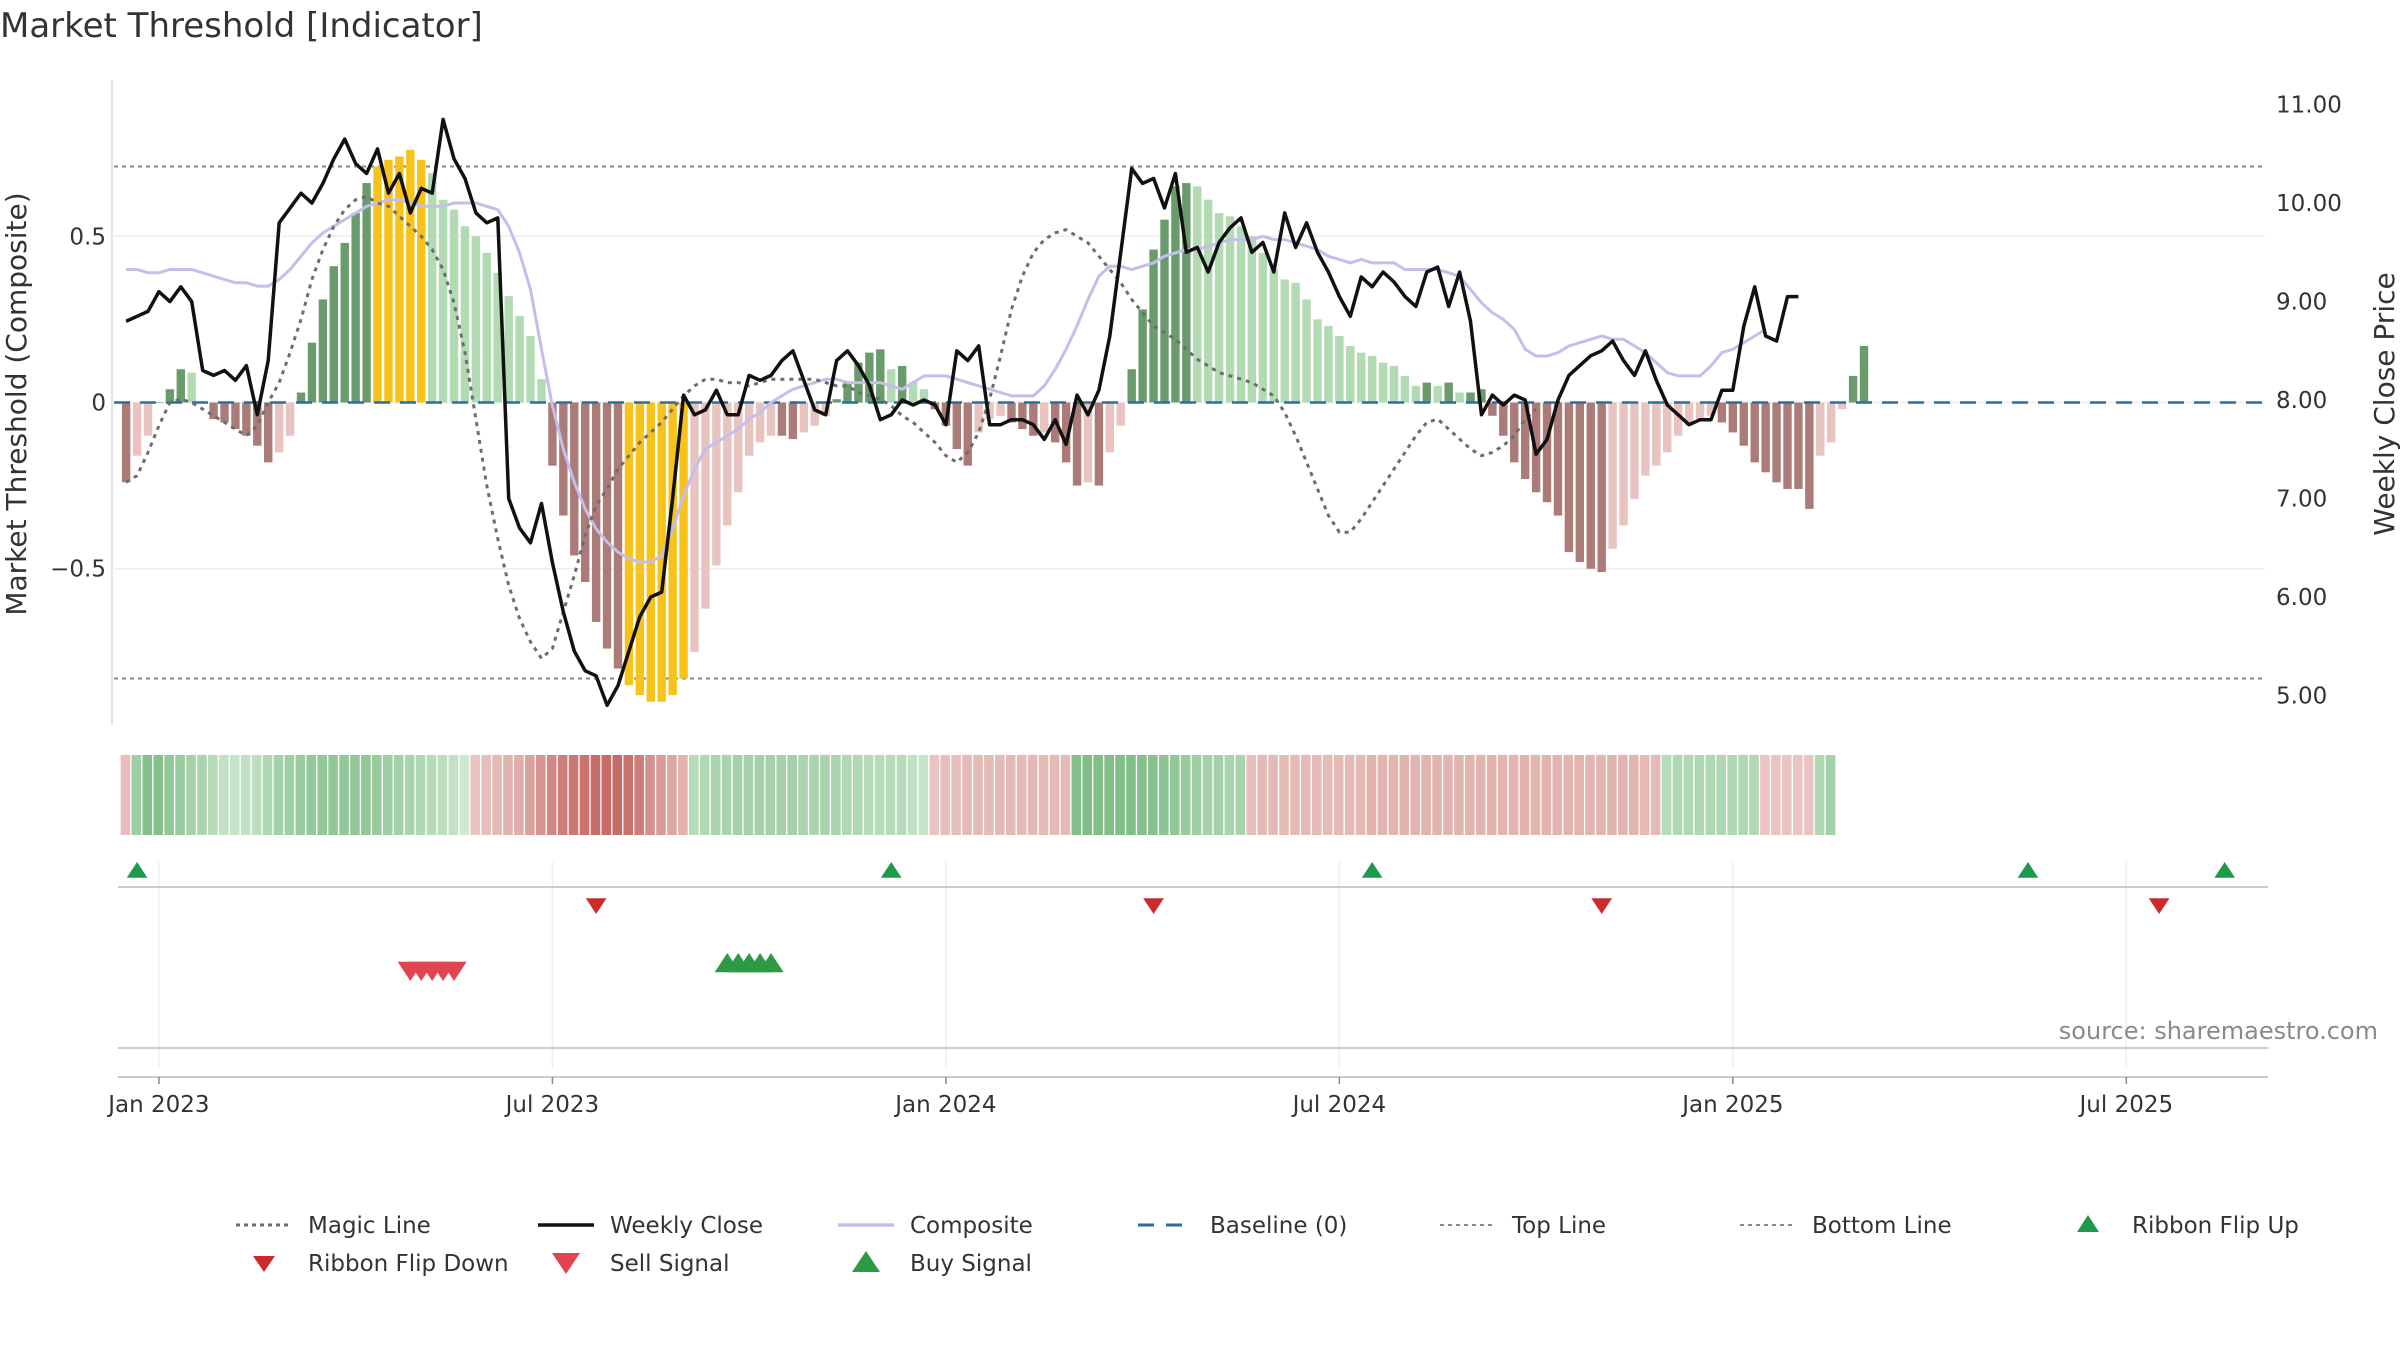  Describe the element at coordinates (670, 1264) in the screenshot. I see `legend-label: Sell Signal` at that location.